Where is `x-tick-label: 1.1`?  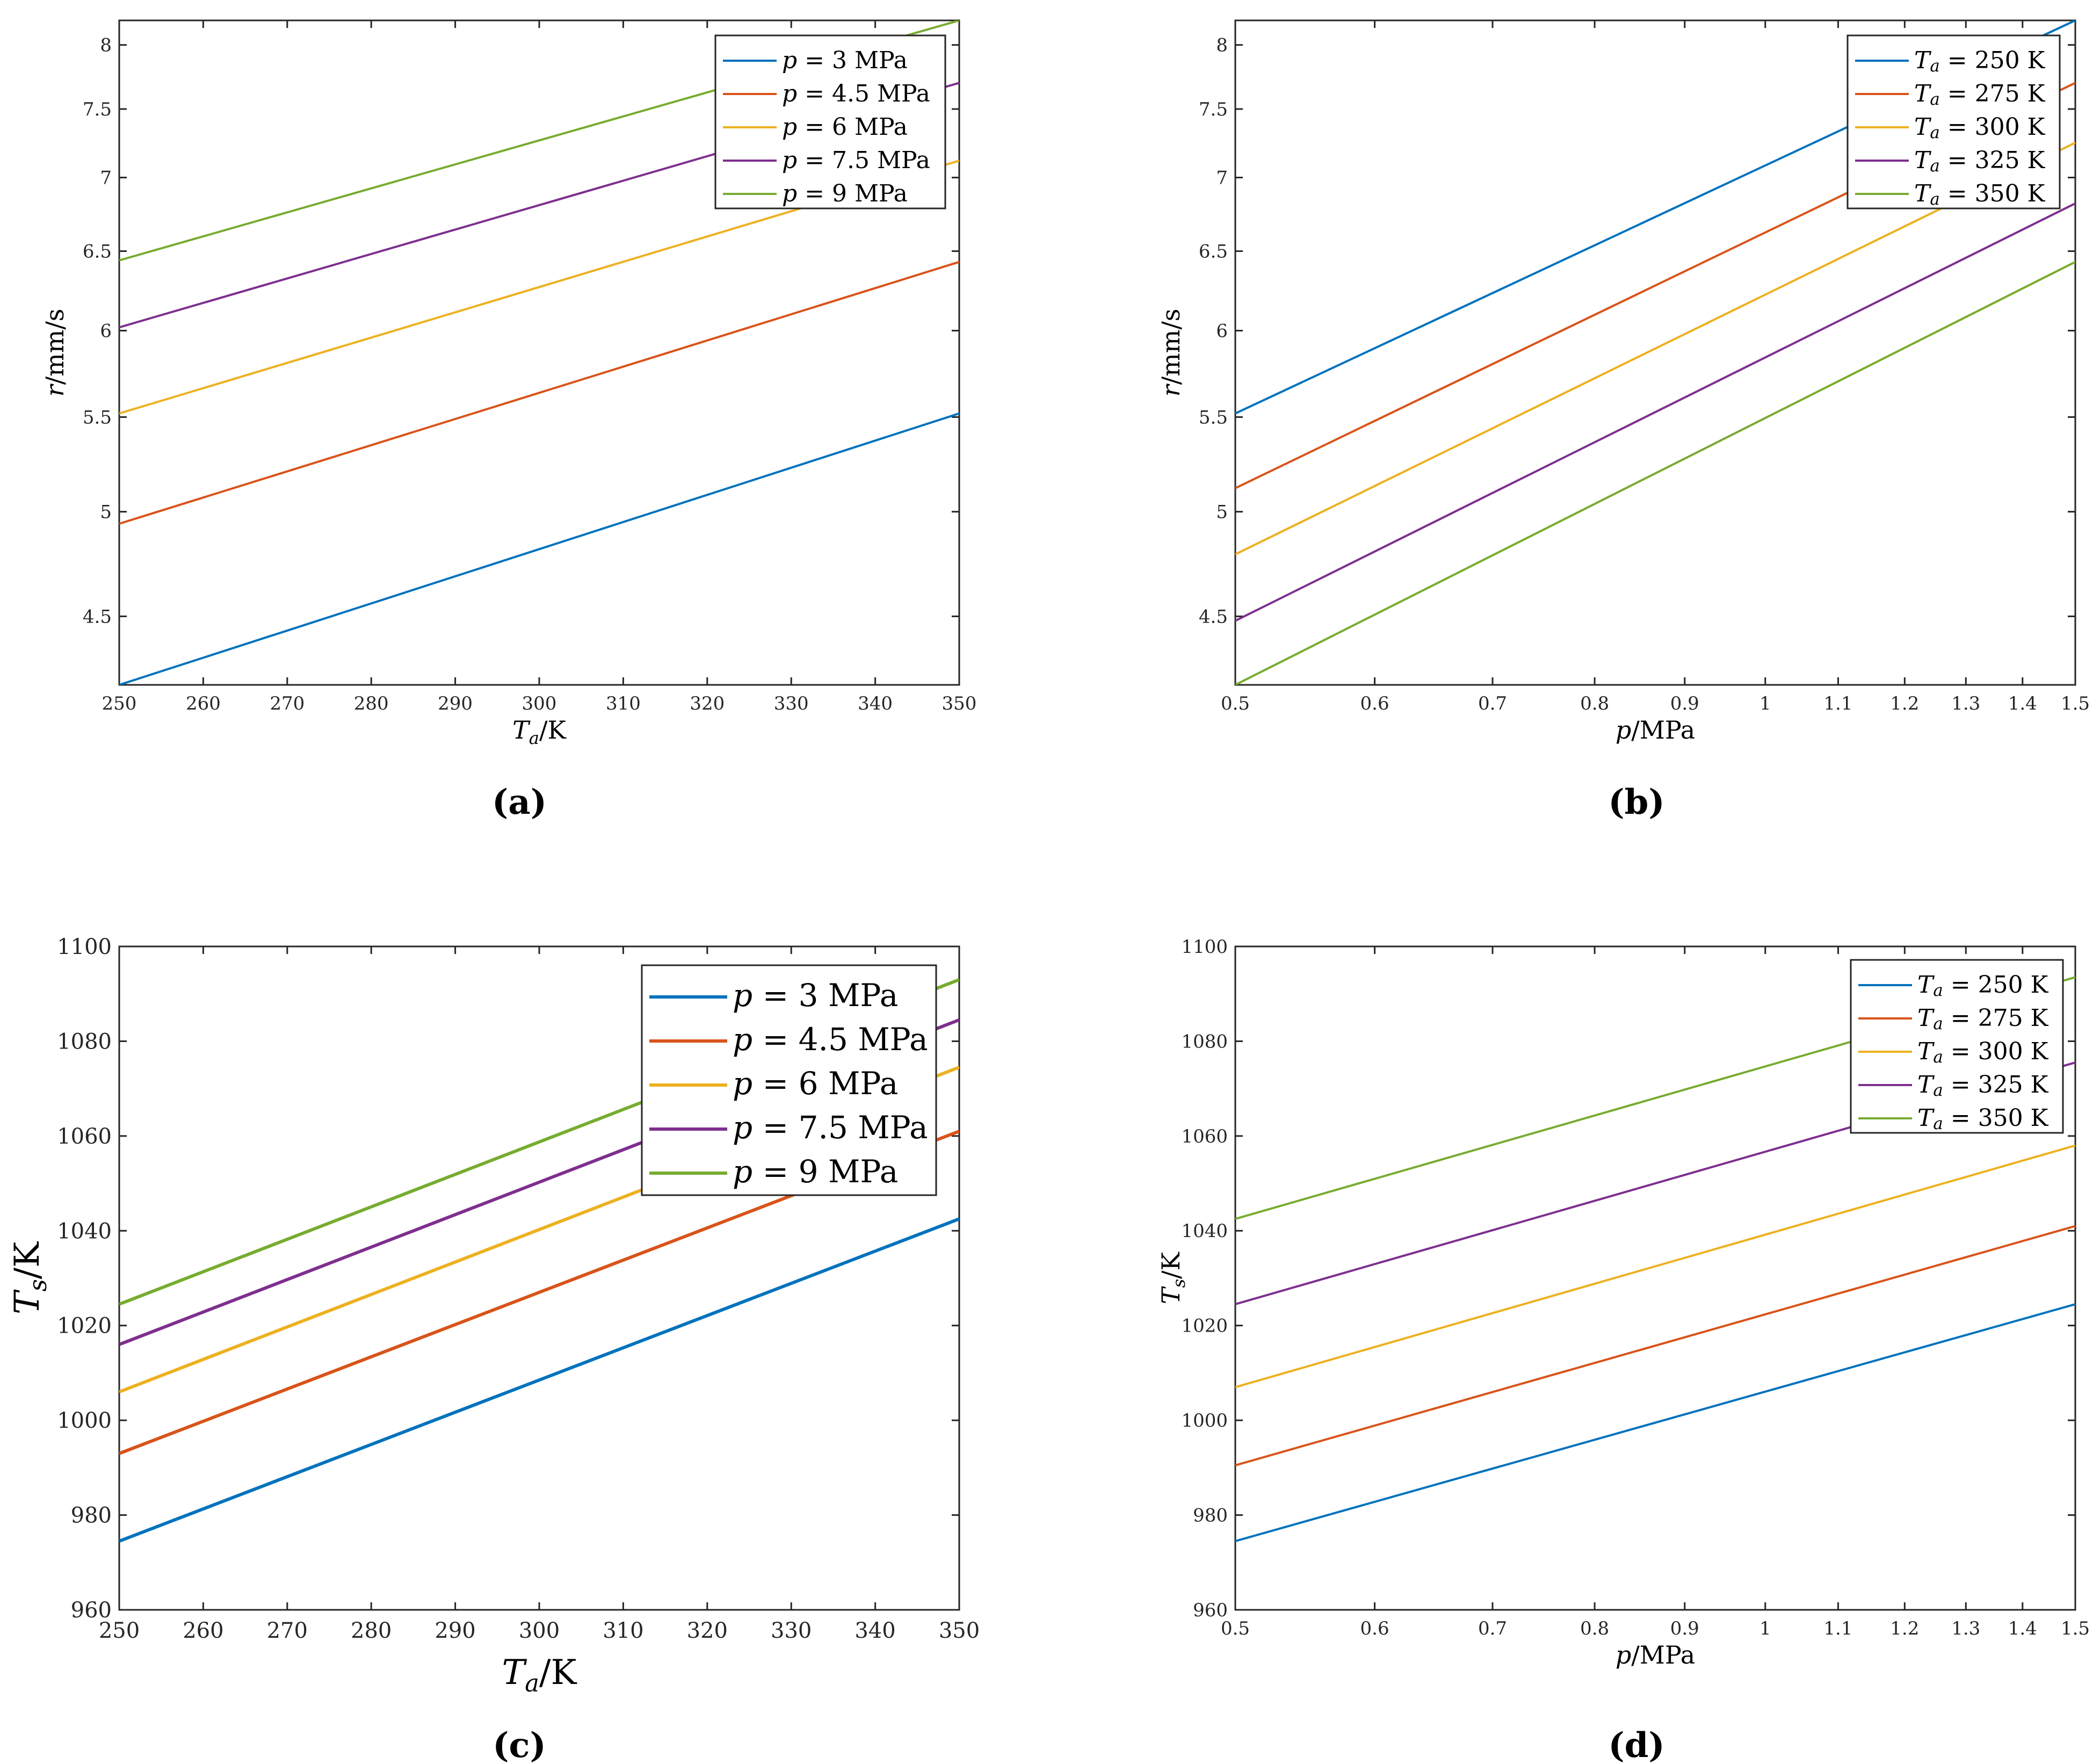 x-tick-label: 1.1 is located at coordinates (1837, 1628).